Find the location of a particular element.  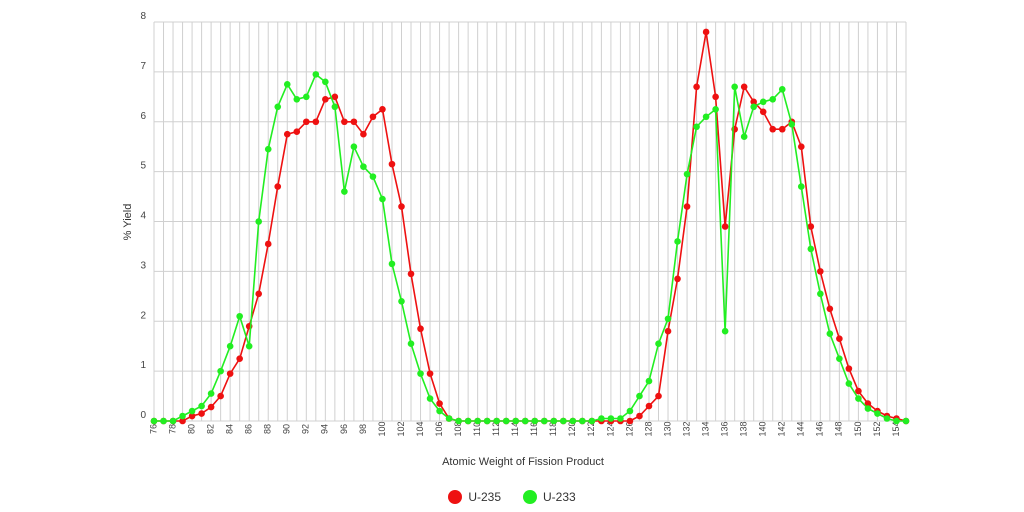

legend-item-u235: U-235 is located at coordinates (474, 497).